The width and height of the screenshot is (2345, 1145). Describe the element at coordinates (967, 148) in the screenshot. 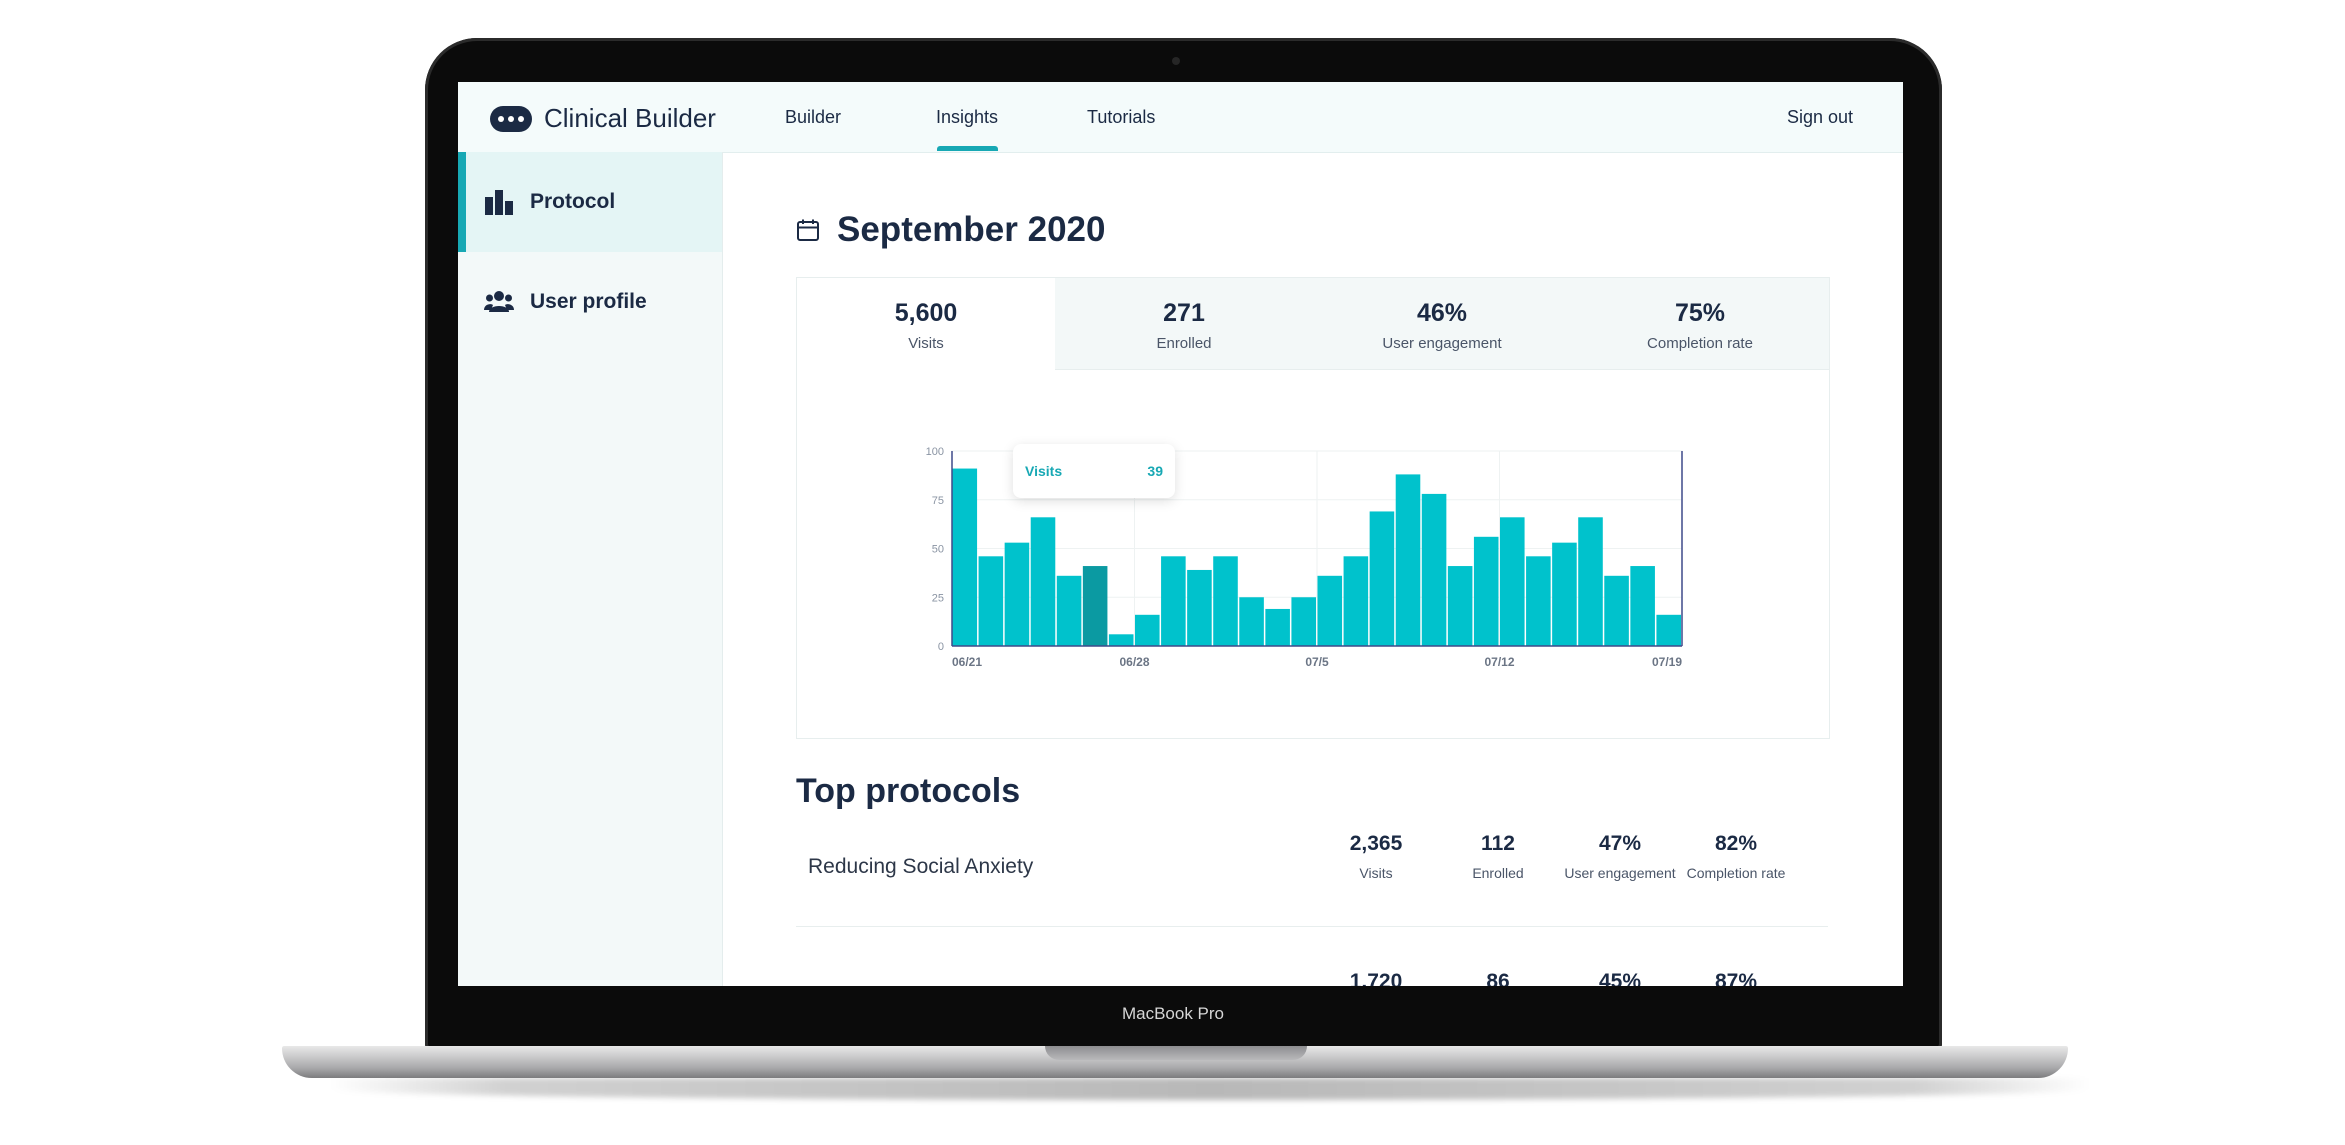

I see `nav-active-indicator` at that location.